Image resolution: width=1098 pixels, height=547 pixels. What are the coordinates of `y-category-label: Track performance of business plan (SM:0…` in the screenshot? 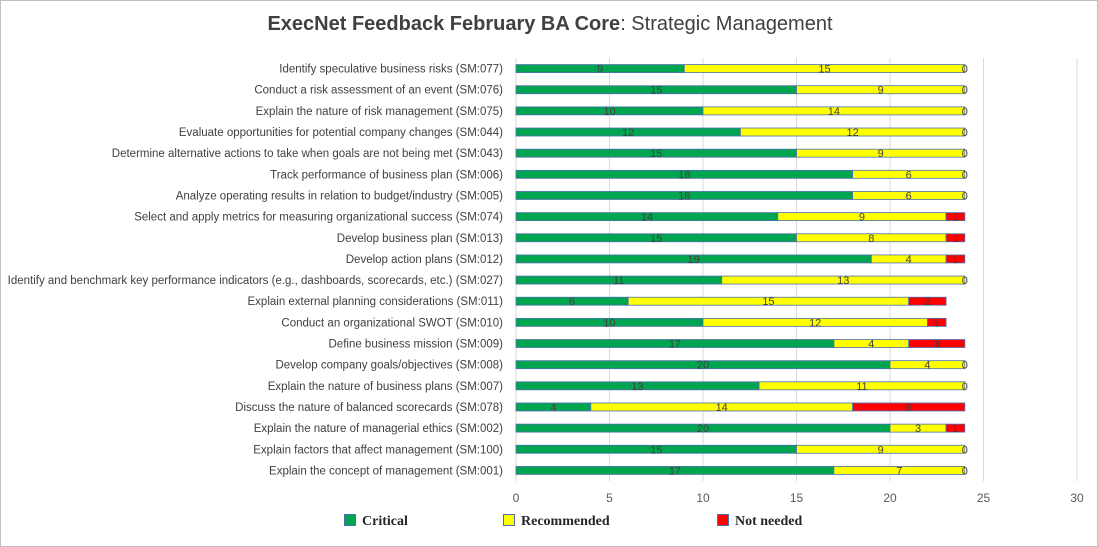 It's located at (386, 175).